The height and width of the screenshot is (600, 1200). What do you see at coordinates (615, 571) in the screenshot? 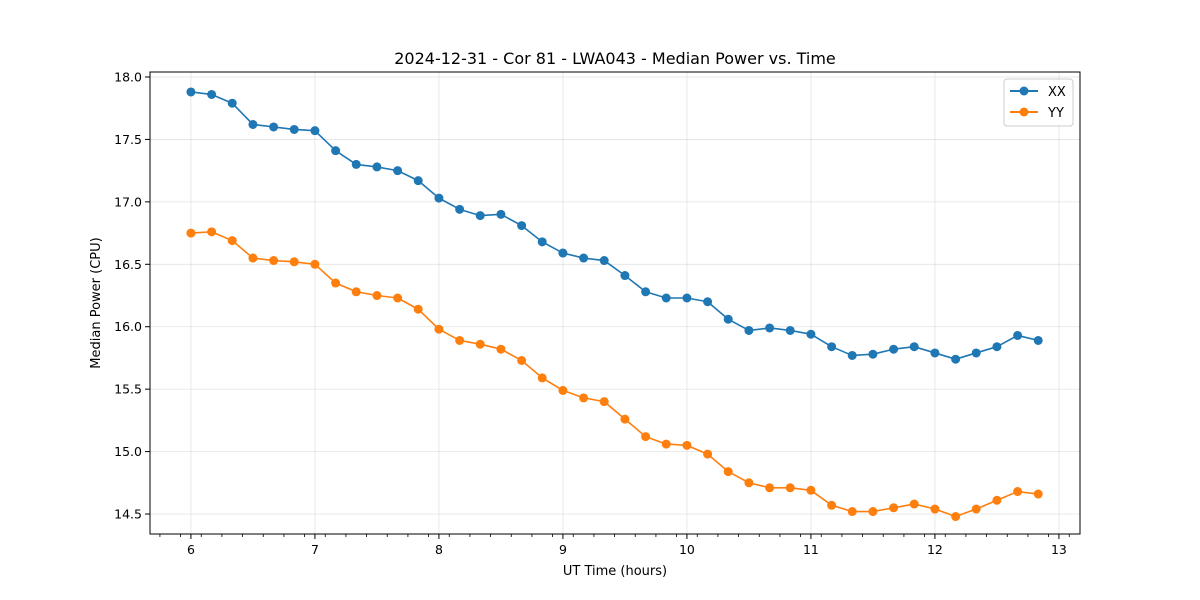
I see `x-axis-label: UT Time (hours)` at bounding box center [615, 571].